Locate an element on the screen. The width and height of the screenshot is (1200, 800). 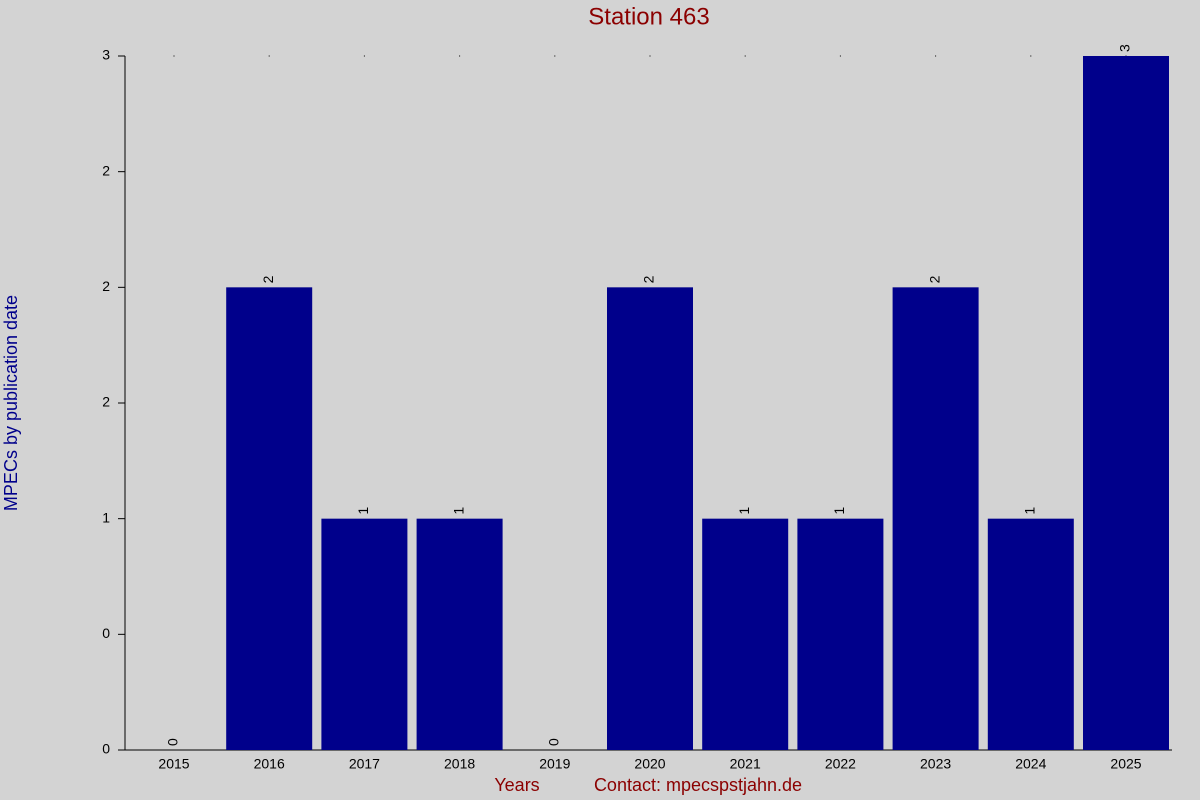
x-tick-label: 2019 is located at coordinates (554, 764).